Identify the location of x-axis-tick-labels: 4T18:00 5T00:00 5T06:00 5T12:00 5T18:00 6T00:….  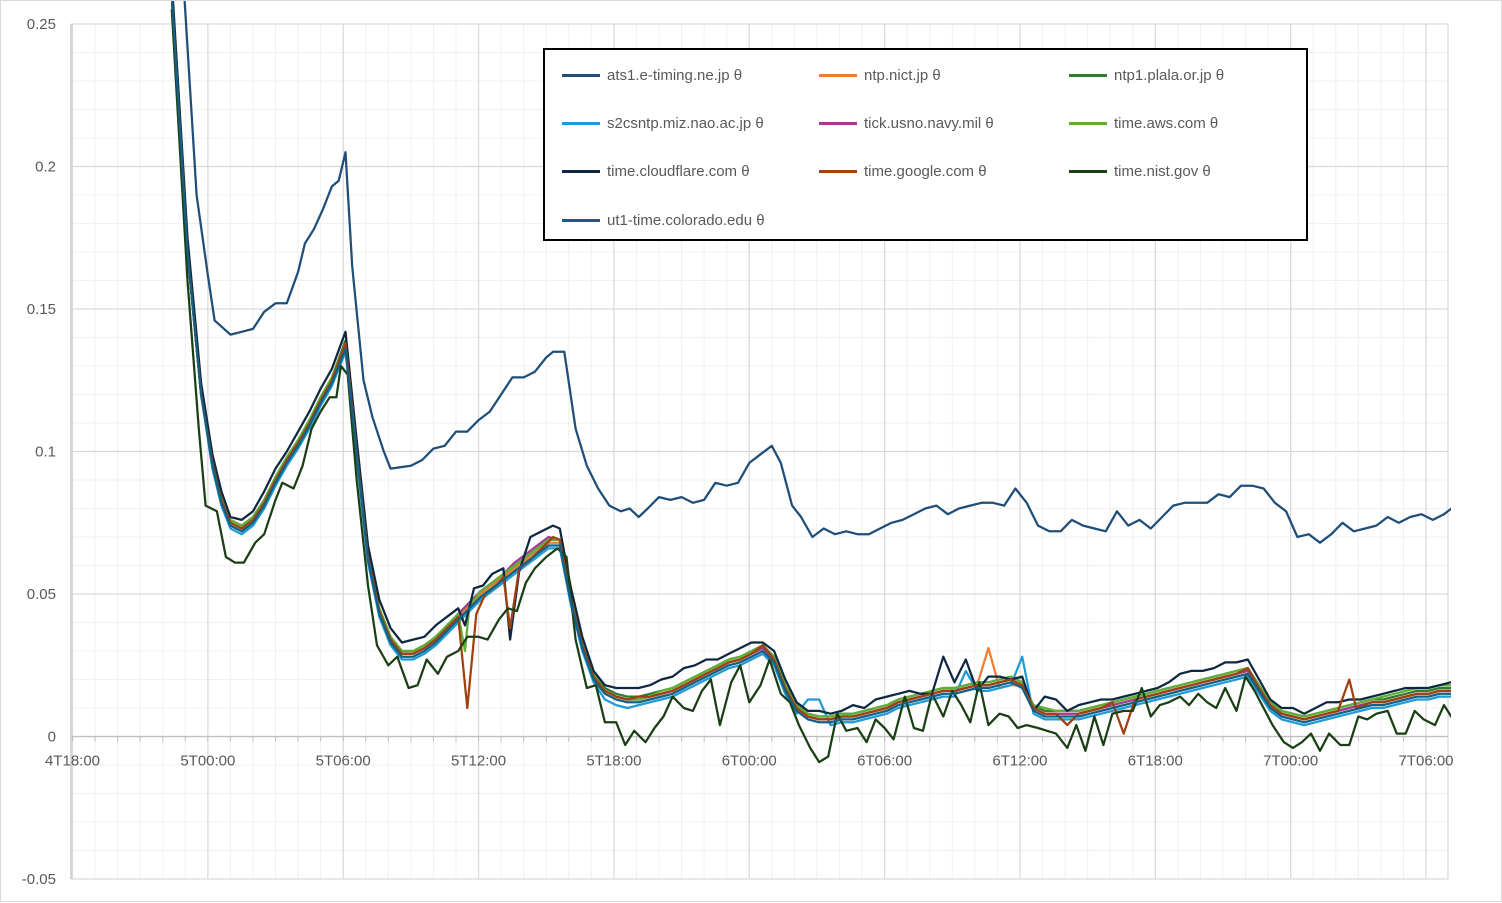
(749, 761).